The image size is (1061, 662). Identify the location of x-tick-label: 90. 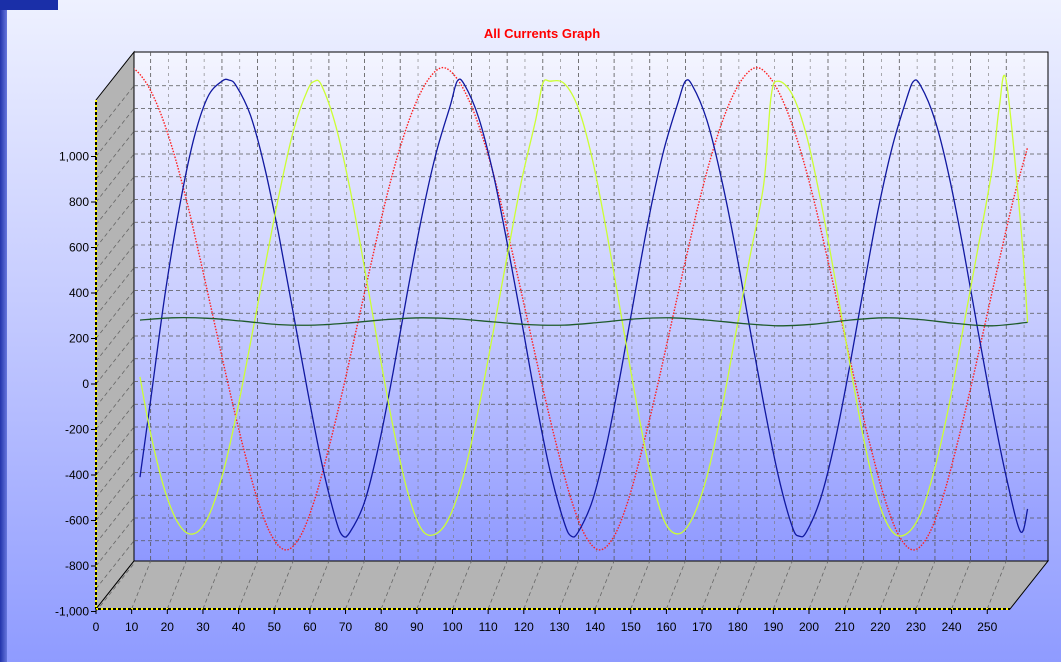
(417, 627).